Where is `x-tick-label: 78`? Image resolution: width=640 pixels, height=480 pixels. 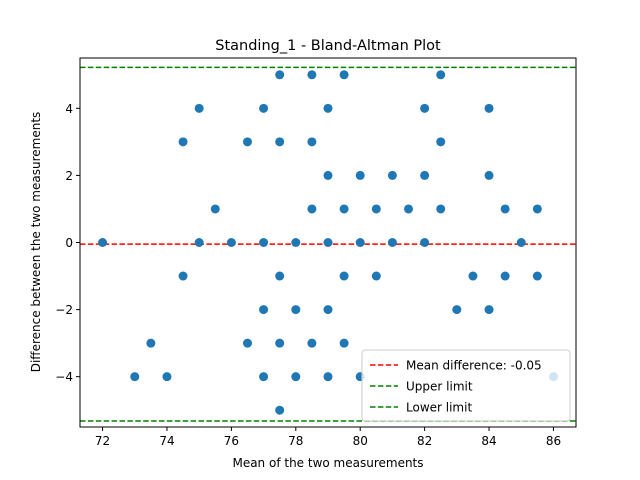 x-tick-label: 78 is located at coordinates (295, 441).